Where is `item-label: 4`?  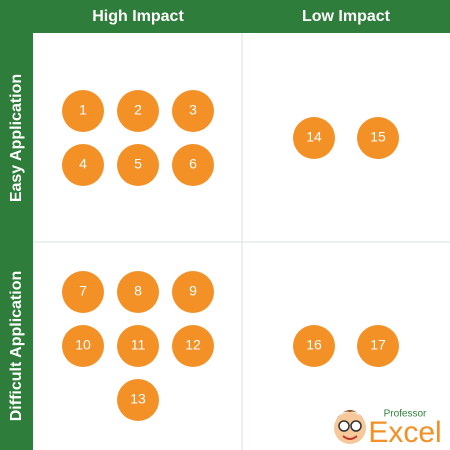
item-label: 4 is located at coordinates (83, 164).